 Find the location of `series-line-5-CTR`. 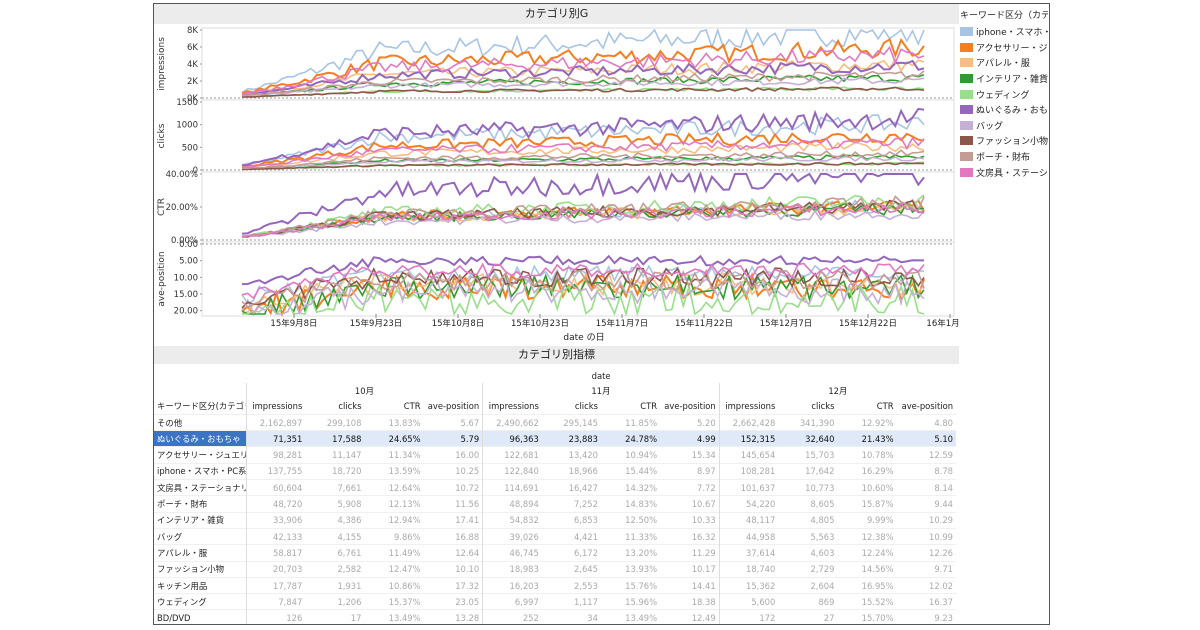

series-line-5-CTR is located at coordinates (583, 202).